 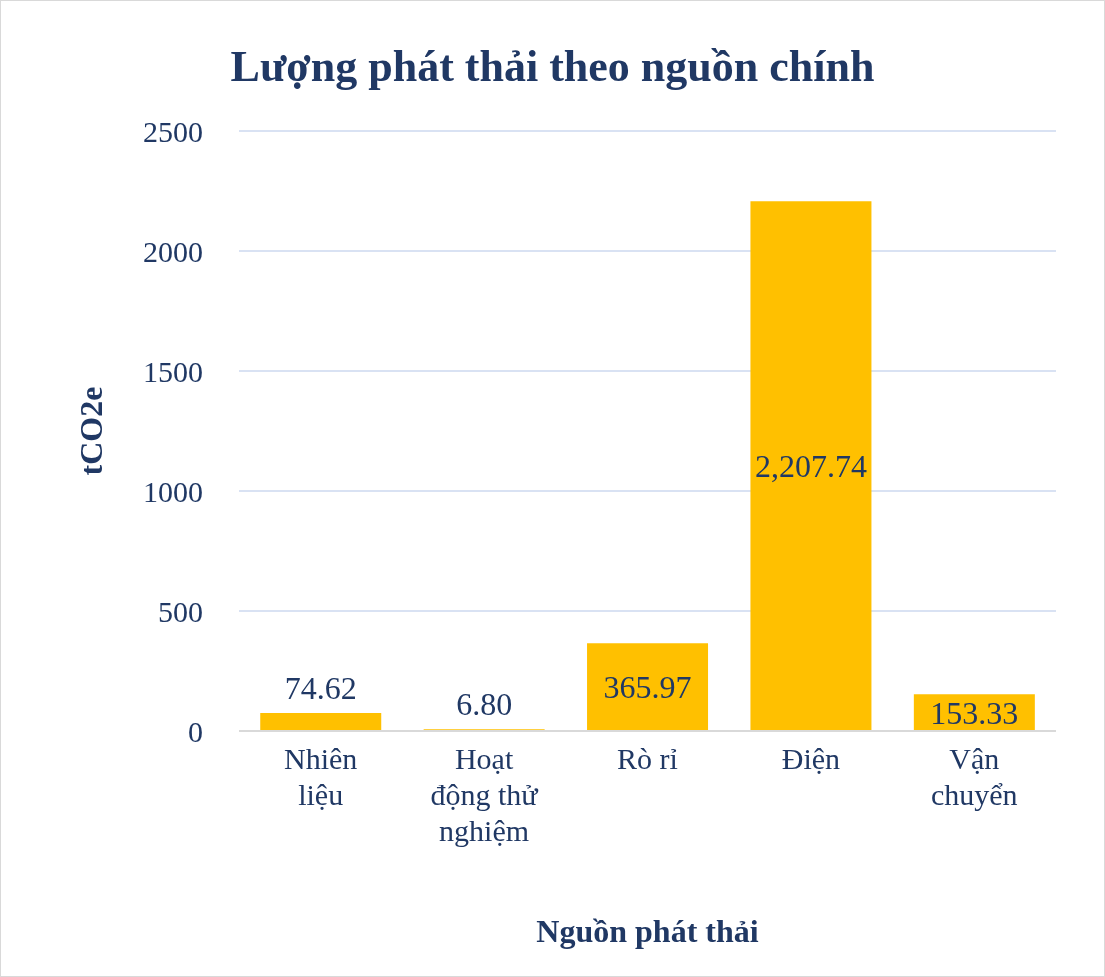 What do you see at coordinates (173, 131) in the screenshot?
I see `y-tick-label: 2500` at bounding box center [173, 131].